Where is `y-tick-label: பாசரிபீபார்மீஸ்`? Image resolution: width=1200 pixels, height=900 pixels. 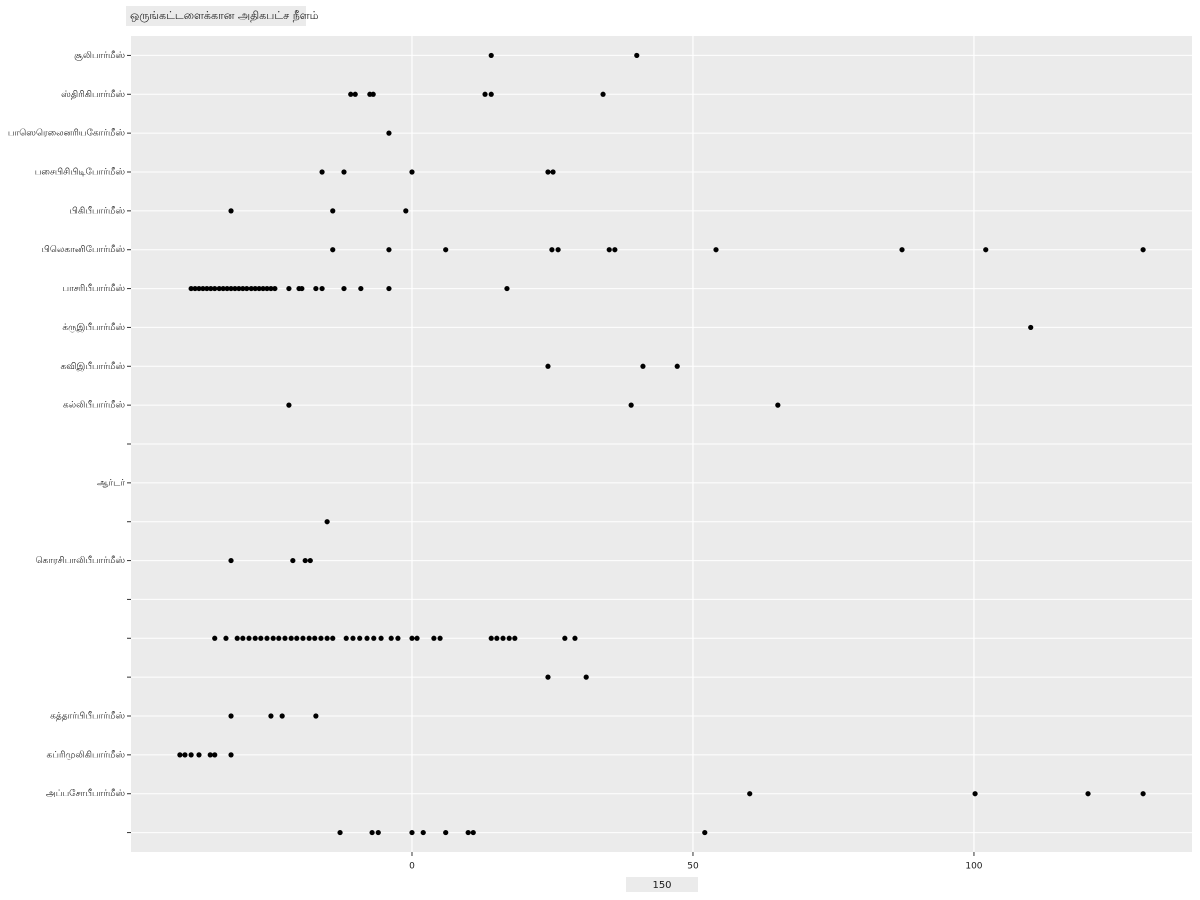
y-tick-label: பாசரிபீபார்மீஸ் is located at coordinates (93, 289).